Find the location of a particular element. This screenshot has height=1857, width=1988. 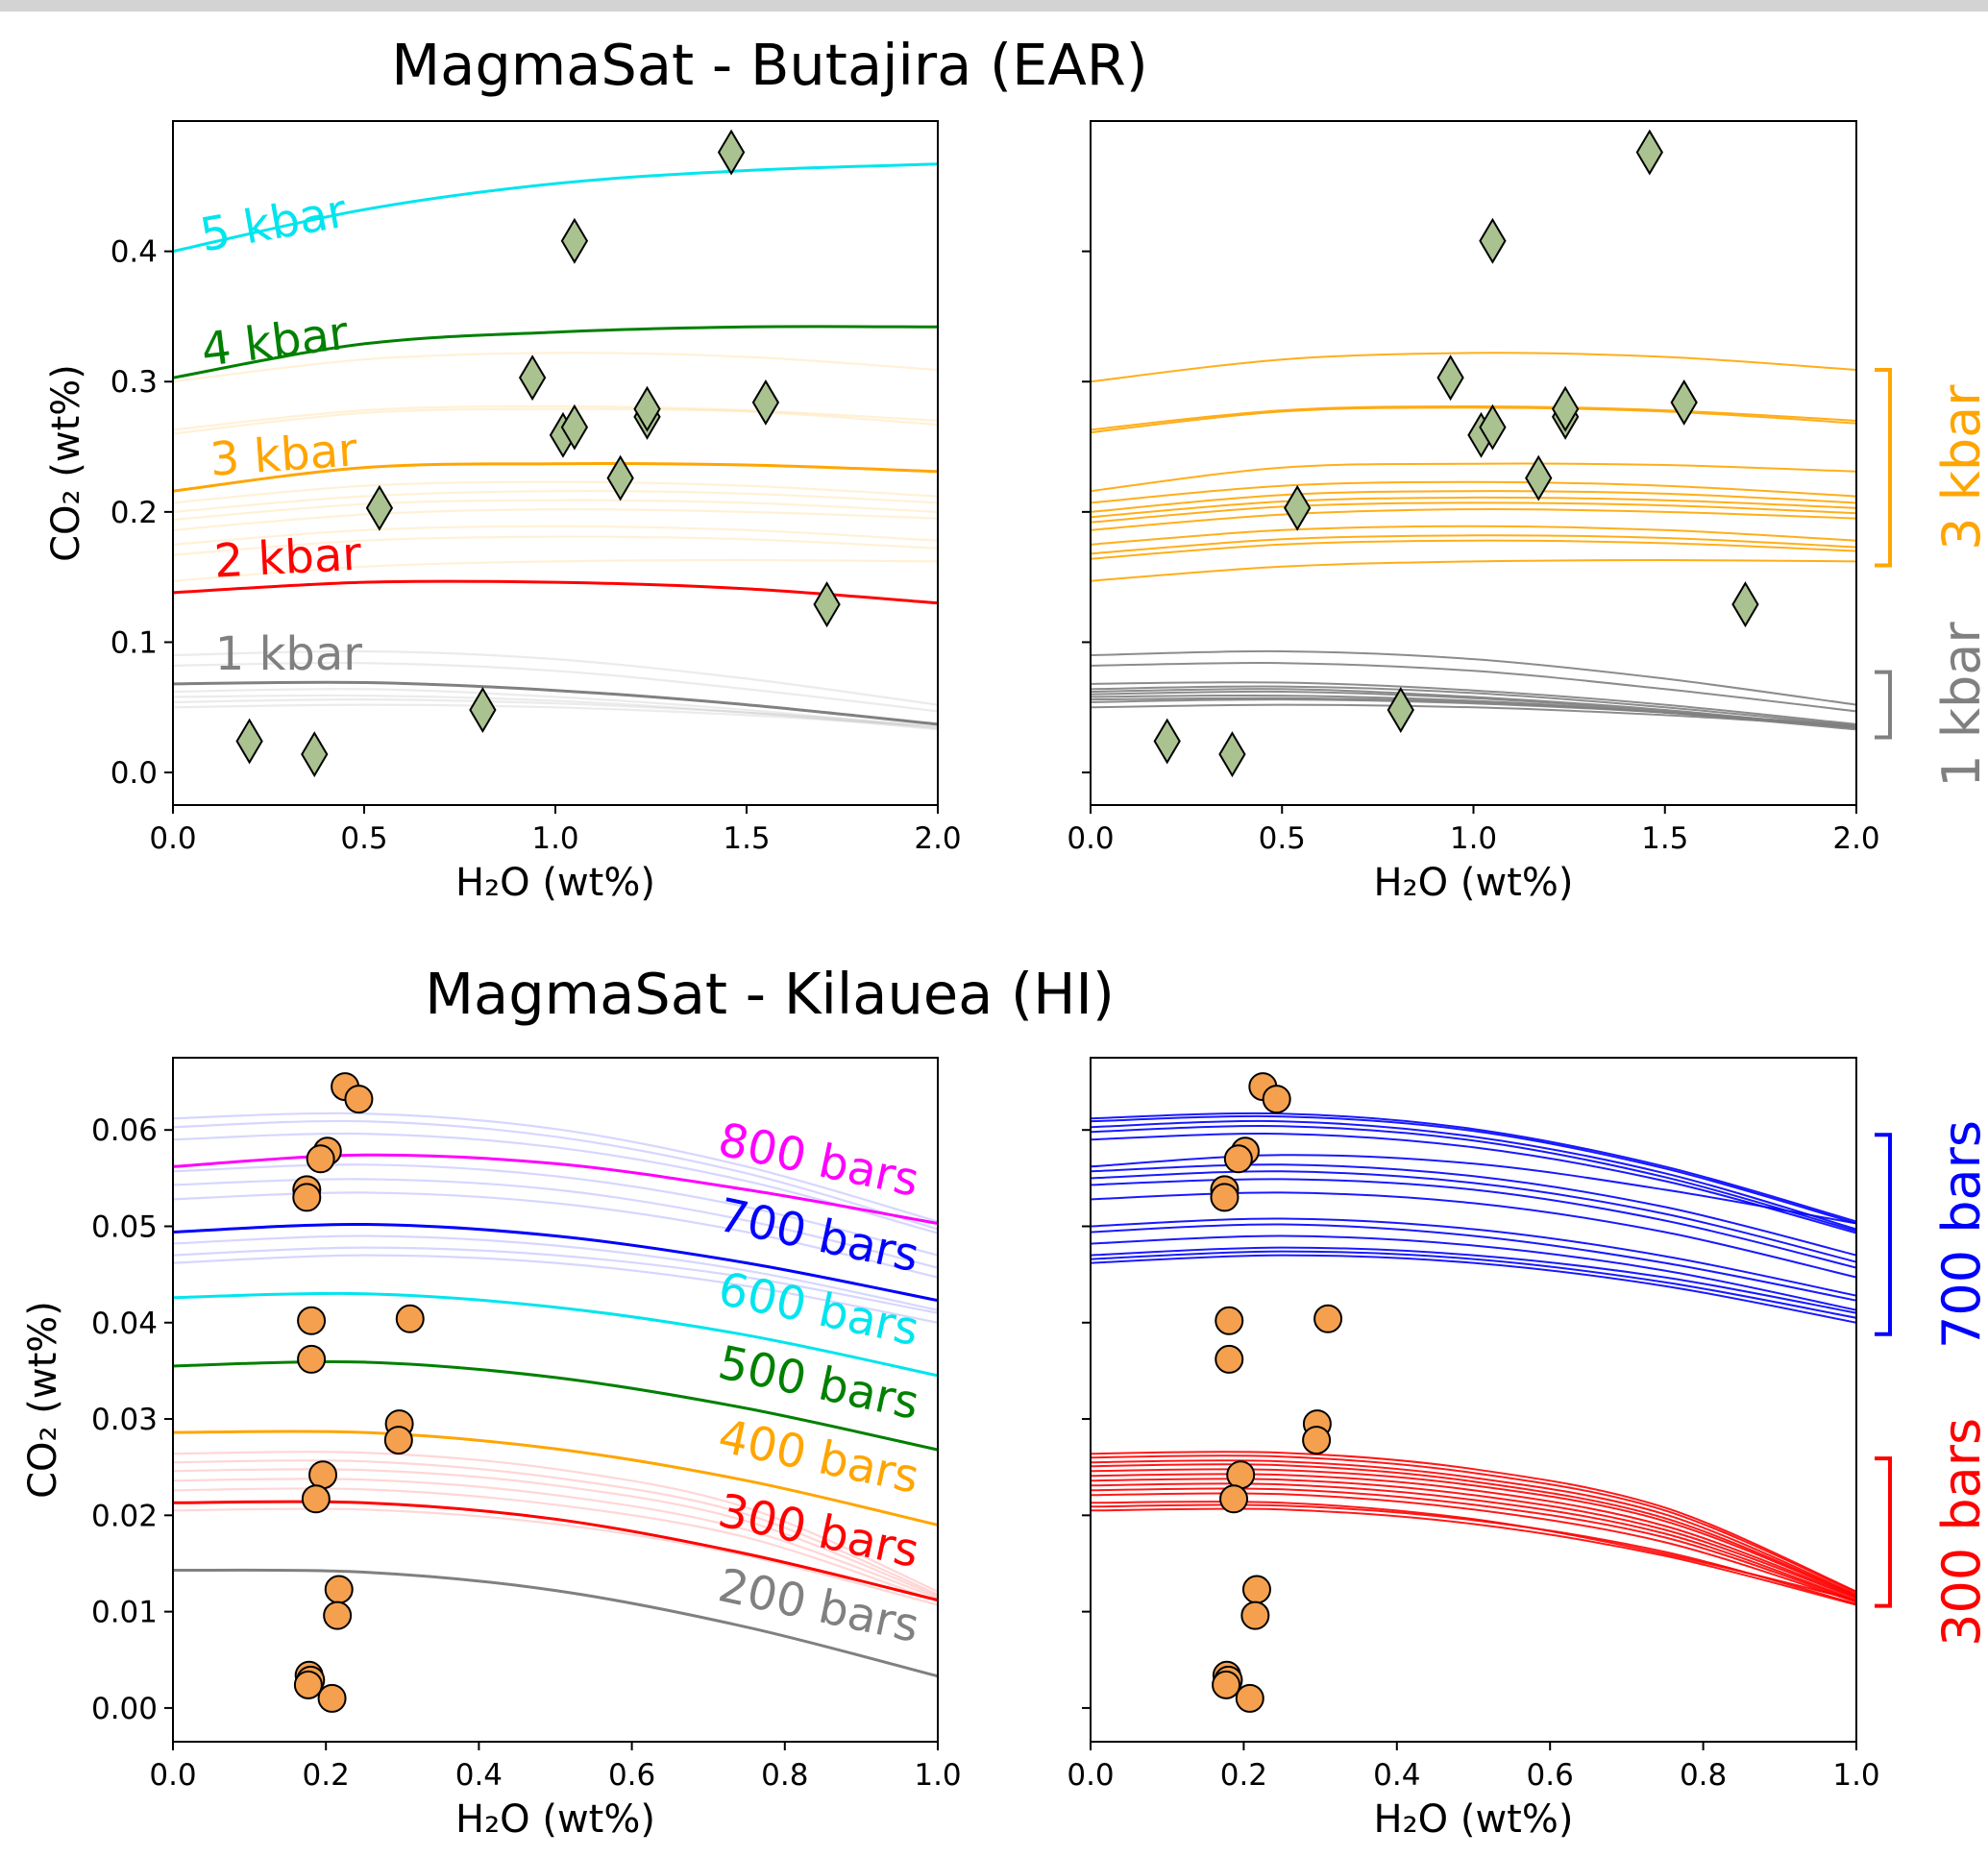

isobar-line-700-bars is located at coordinates (555, 1262).